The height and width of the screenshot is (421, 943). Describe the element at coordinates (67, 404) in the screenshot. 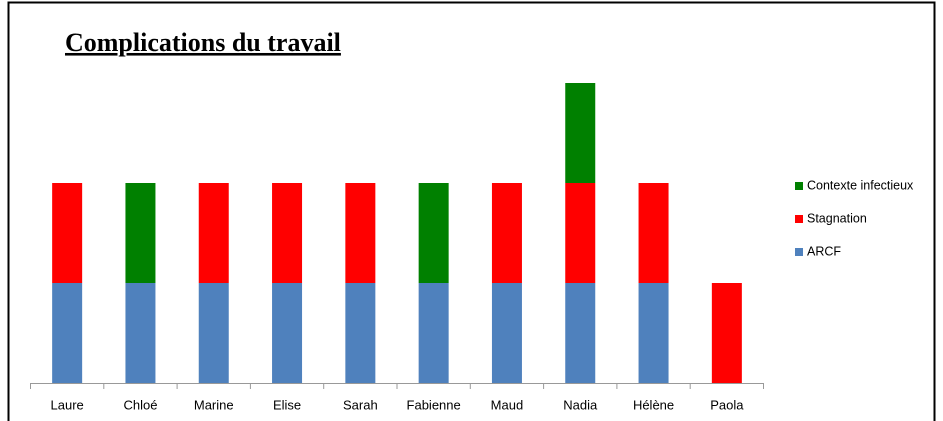

I see `x-tick-label: Laure` at that location.